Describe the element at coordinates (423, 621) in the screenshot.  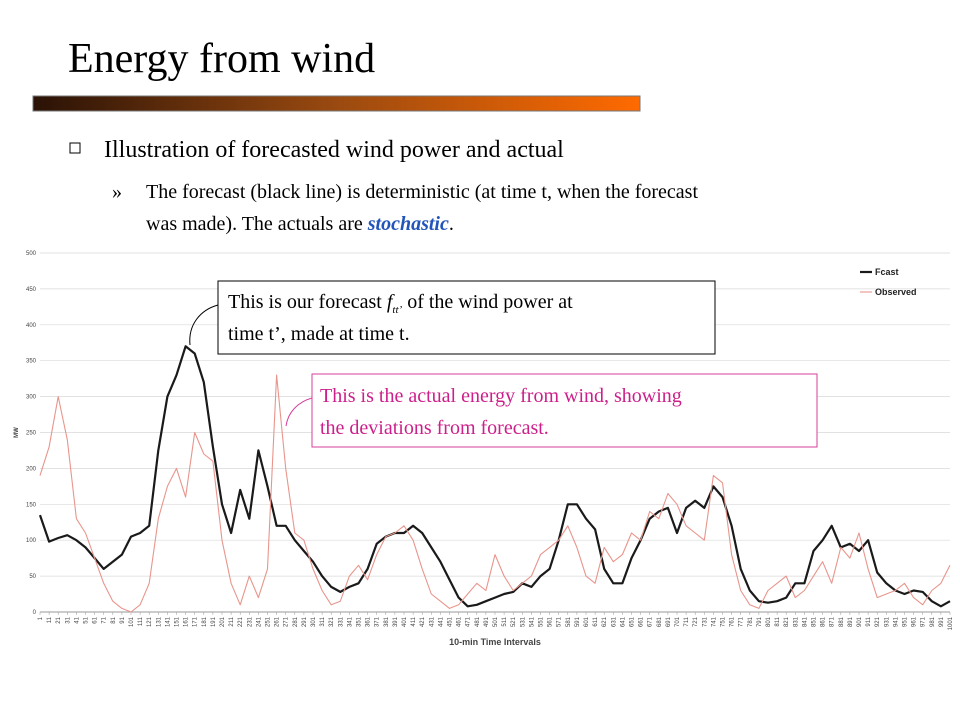
I see `x-tick-label: 421` at that location.